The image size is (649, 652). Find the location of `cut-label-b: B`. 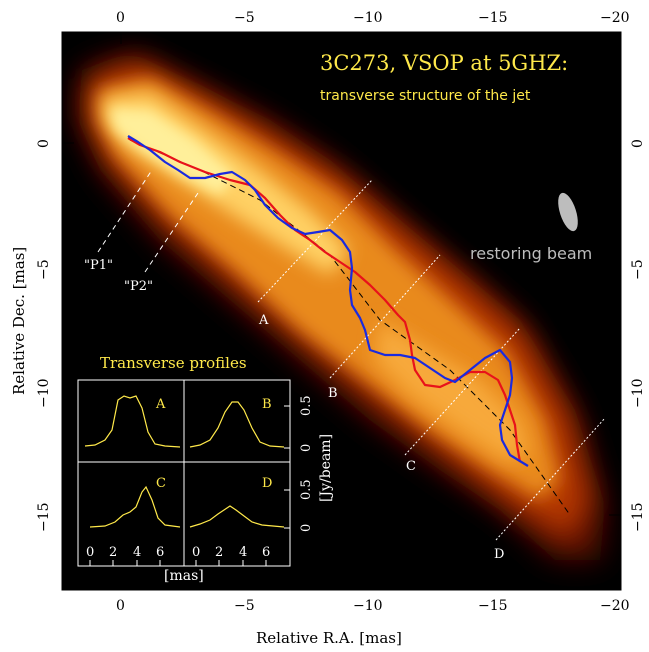

cut-label-b: B is located at coordinates (333, 393).